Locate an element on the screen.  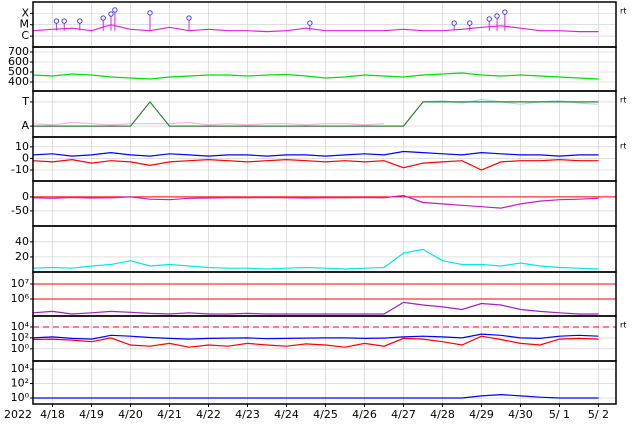
y-tick-label: 10⁶ is located at coordinates (20, 298).